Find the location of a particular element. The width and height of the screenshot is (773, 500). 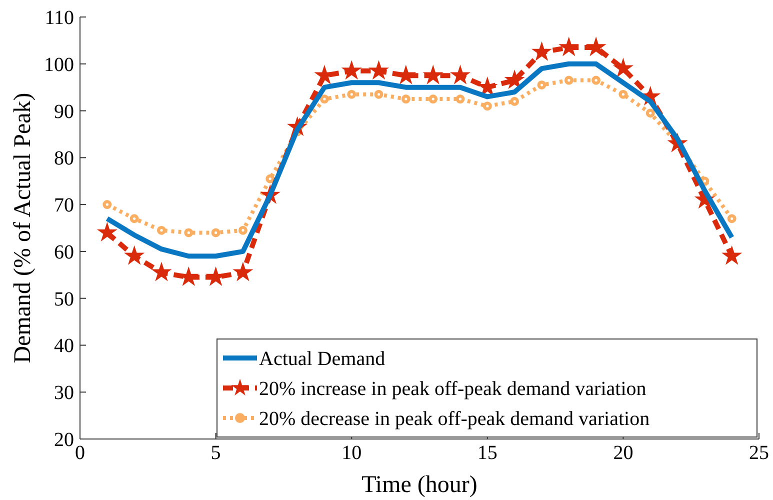

x-axis-title: Time (hour) is located at coordinates (420, 485).